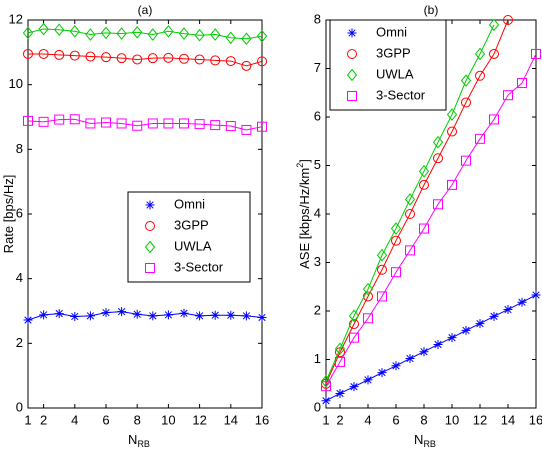 The height and width of the screenshot is (455, 542). What do you see at coordinates (8, 214) in the screenshot?
I see `y-axis-label: Rate [bps/Hz]` at bounding box center [8, 214].